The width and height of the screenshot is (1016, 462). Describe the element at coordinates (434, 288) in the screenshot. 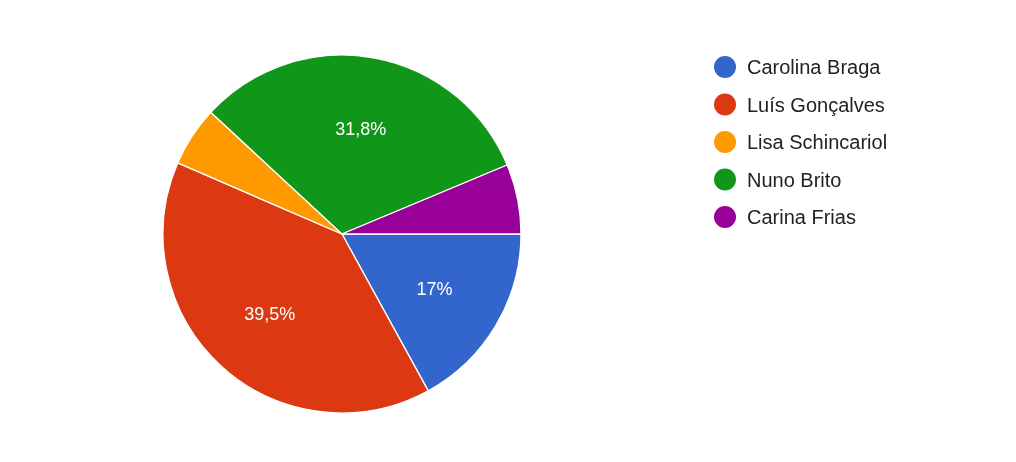

I see `data-label: 17%` at that location.